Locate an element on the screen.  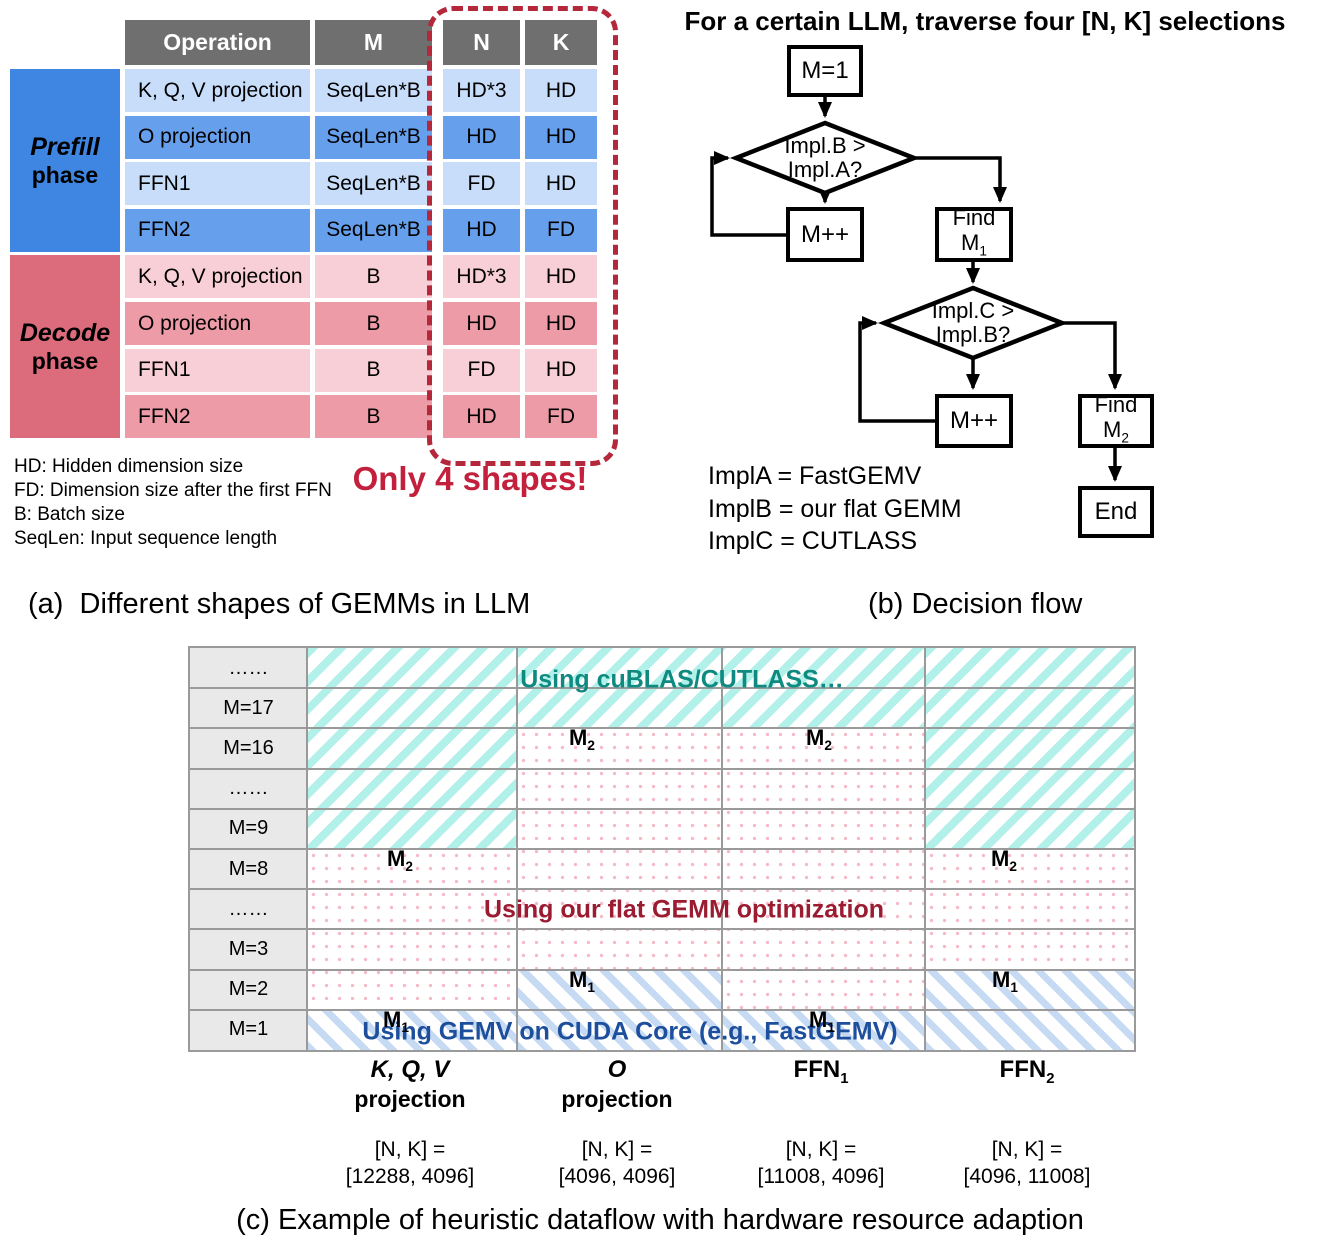
table-header-k: K is located at coordinates (561, 42).